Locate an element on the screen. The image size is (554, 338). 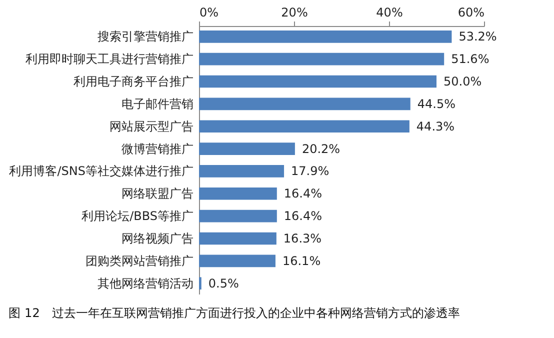
y-tick-label: 其他网络营销活动 is located at coordinates (146, 283).